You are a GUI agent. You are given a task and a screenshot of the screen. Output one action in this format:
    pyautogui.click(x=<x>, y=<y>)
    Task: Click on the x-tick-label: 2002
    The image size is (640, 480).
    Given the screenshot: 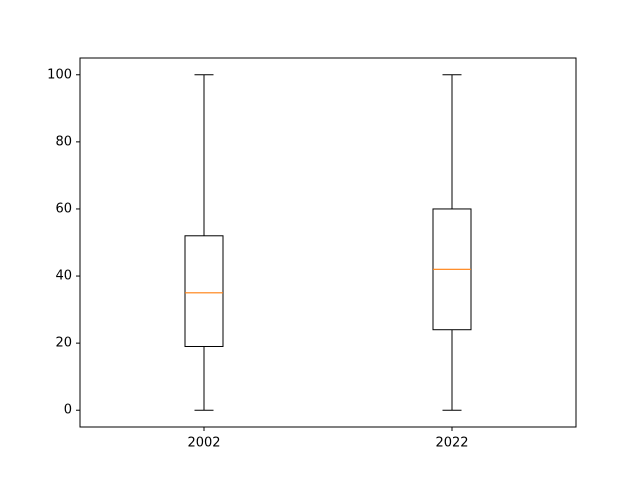 What is the action you would take?
    pyautogui.click(x=203, y=443)
    